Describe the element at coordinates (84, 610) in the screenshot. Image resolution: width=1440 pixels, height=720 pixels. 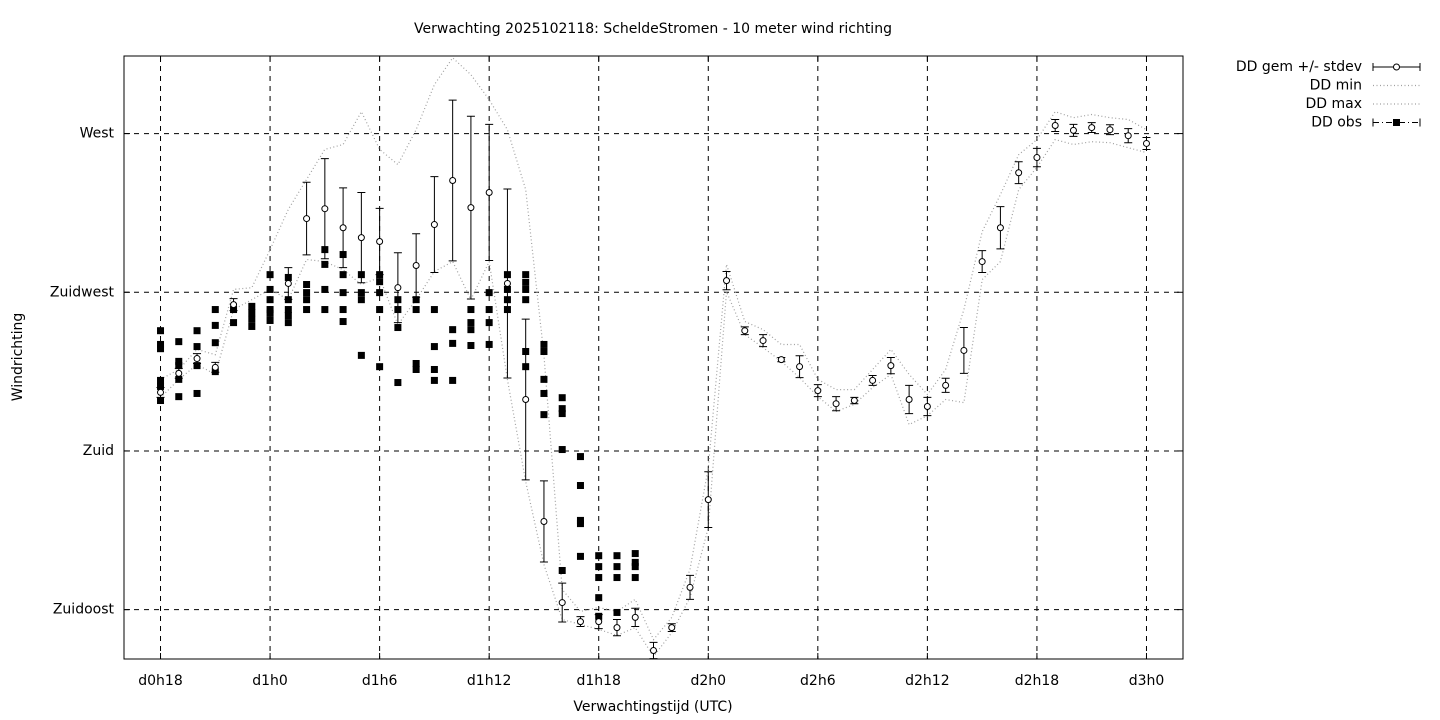
I see `y-tick-label: Zuidoost` at that location.